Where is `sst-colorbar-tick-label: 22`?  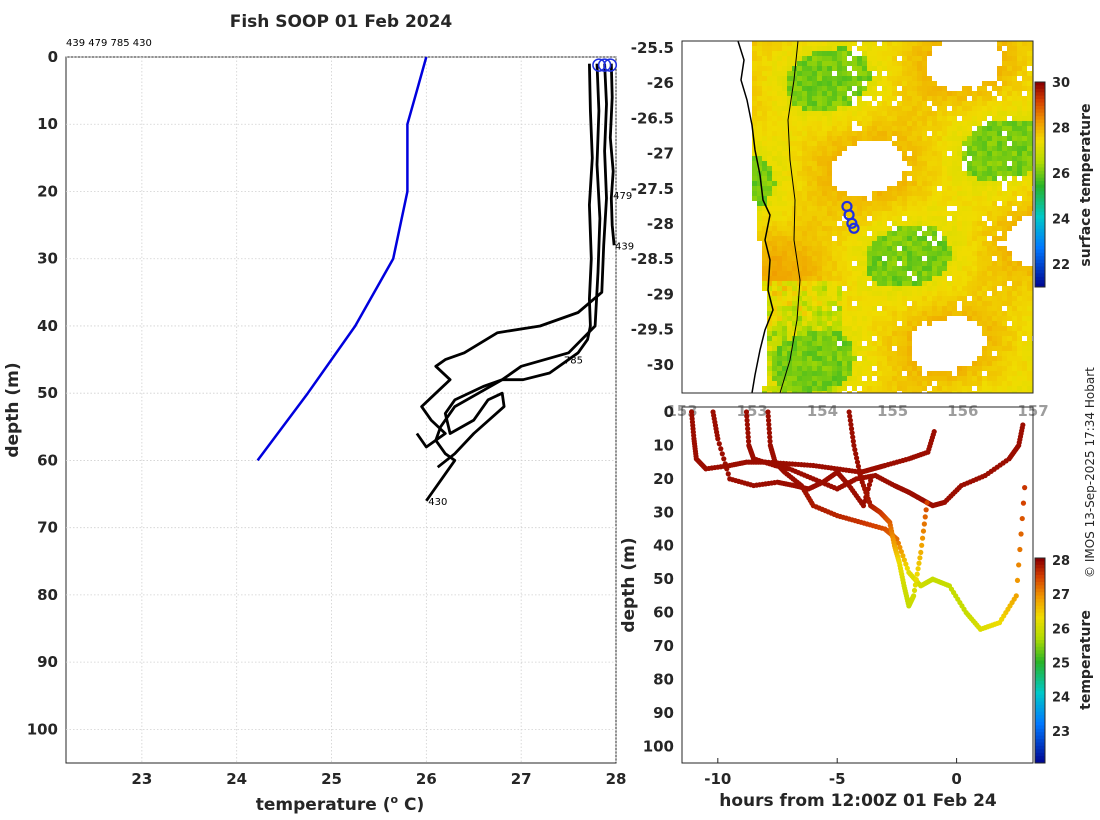 sst-colorbar-tick-label: 22 is located at coordinates (1061, 265).